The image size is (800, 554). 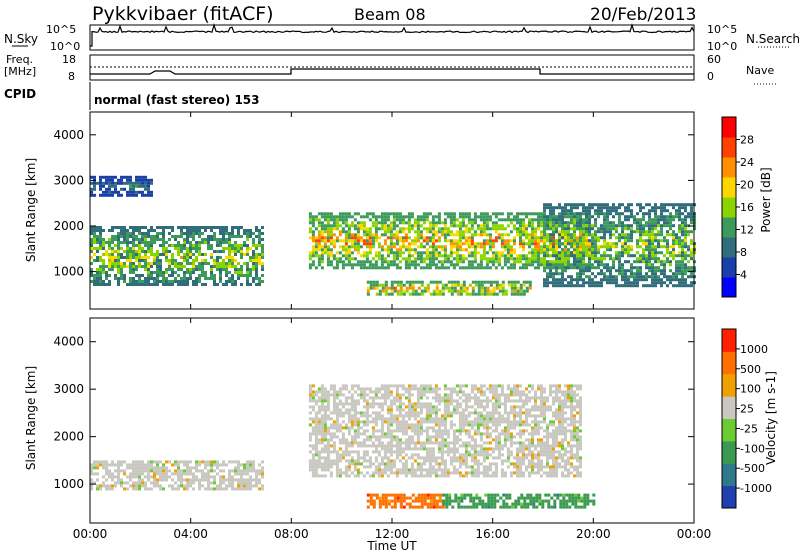 I want to click on nsky-label: N.Sky, so click(x=21, y=39).